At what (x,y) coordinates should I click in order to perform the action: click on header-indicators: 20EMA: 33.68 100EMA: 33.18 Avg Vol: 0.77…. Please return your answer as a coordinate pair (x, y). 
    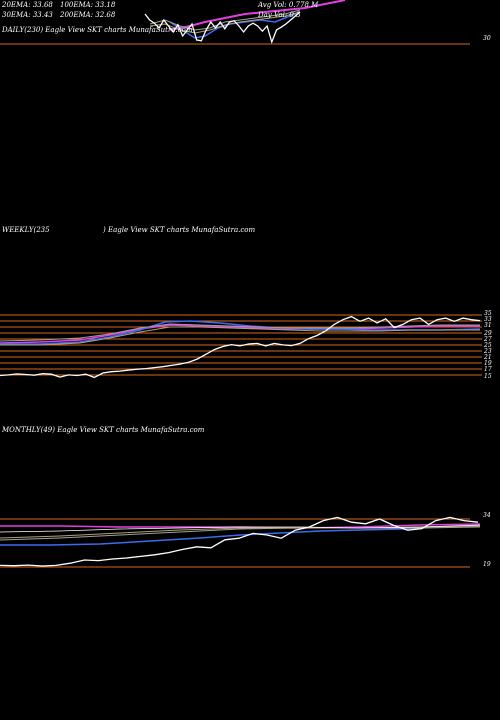
    Looking at the image, I should click on (160, 10).